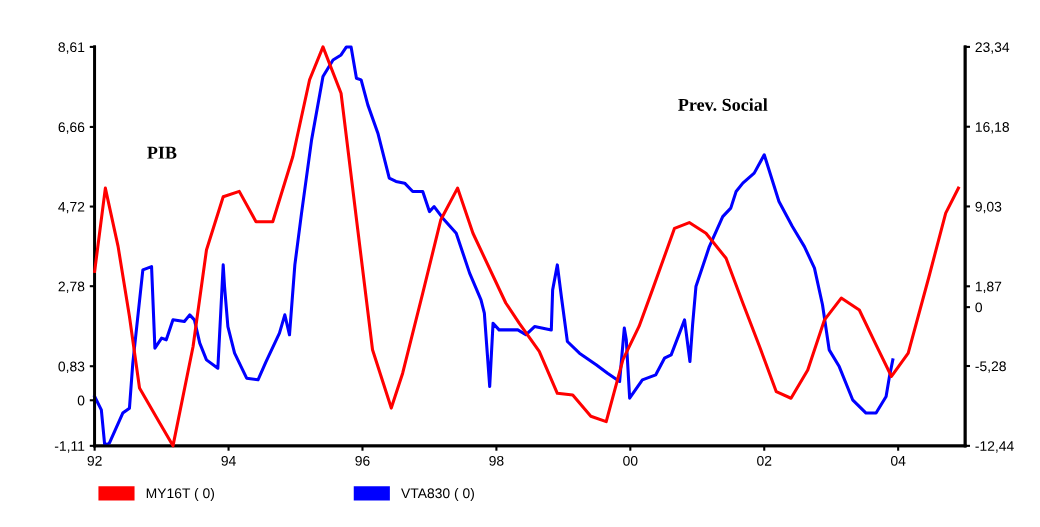 This screenshot has width=1040, height=527. Describe the element at coordinates (898, 460) in the screenshot. I see `x-tick-label: 04` at that location.